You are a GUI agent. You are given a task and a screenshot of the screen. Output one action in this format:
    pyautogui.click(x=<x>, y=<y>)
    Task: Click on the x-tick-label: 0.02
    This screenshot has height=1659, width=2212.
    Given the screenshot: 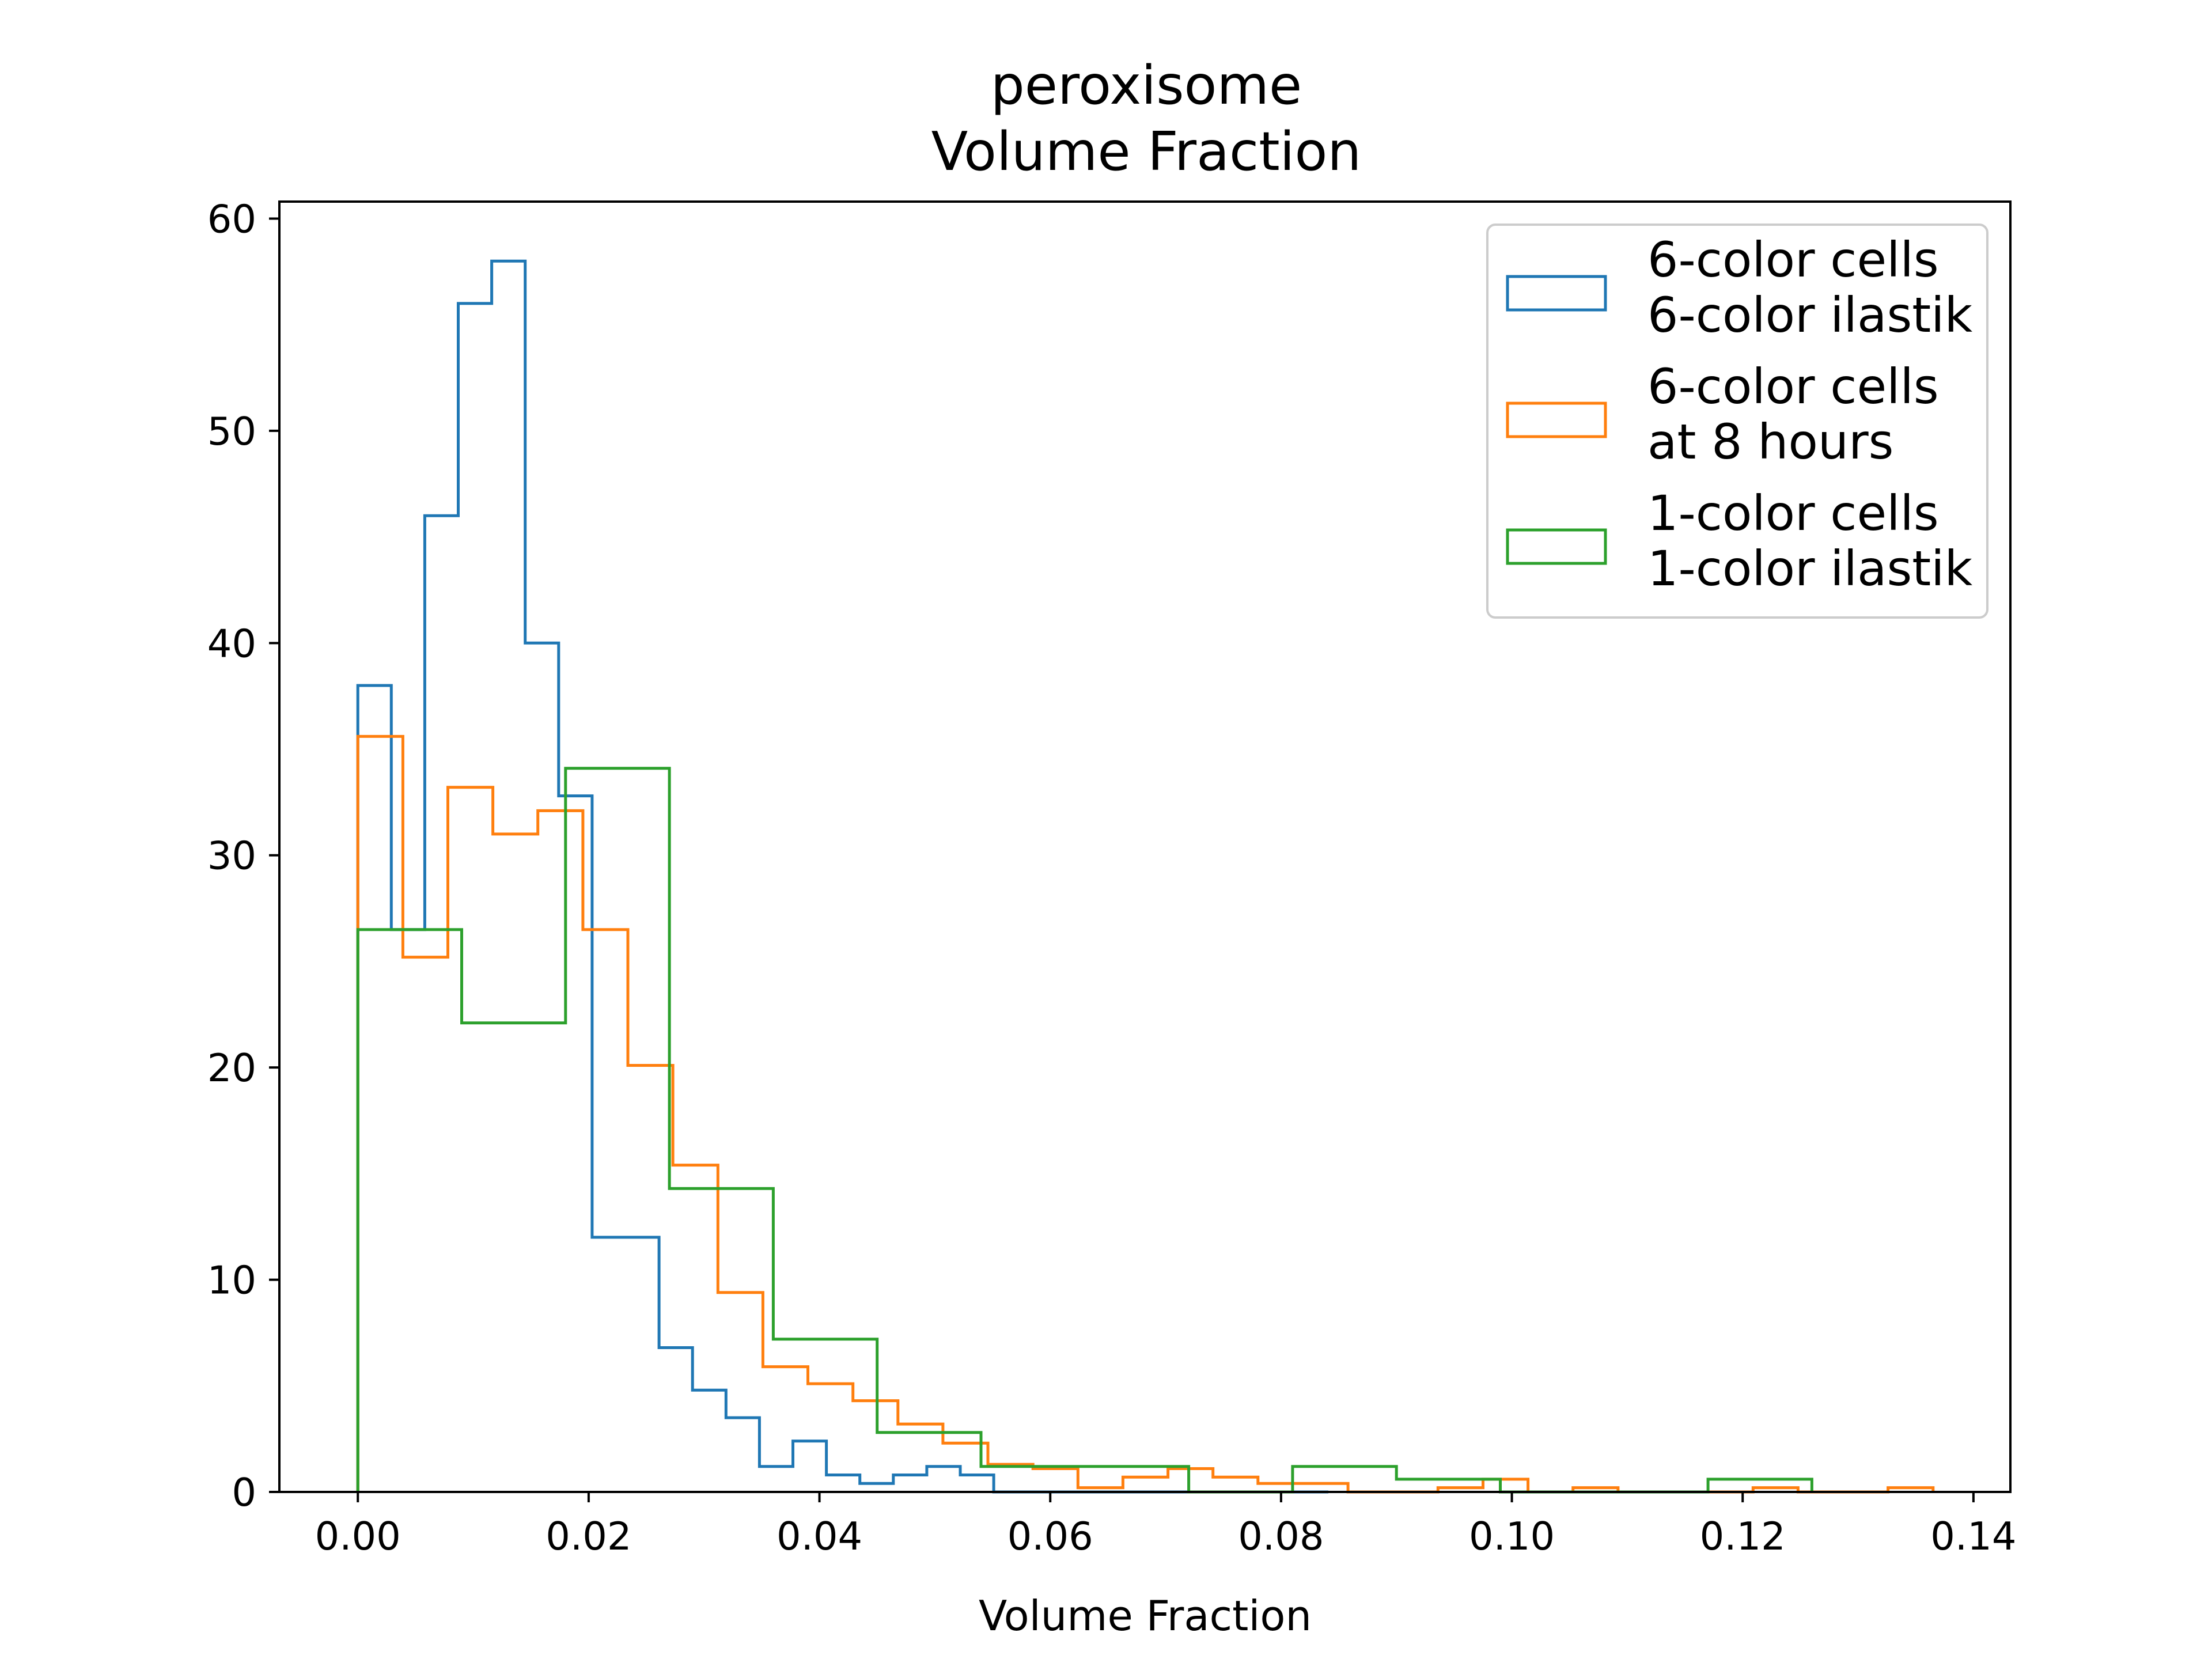 What is the action you would take?
    pyautogui.click(x=588, y=1536)
    